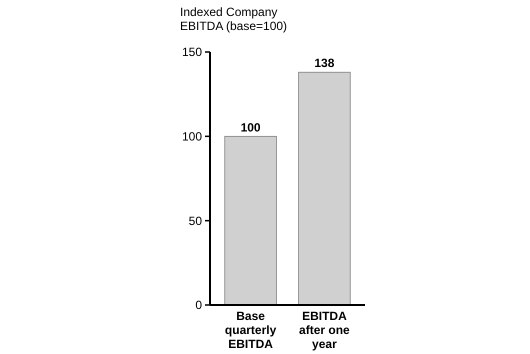 This screenshot has width=530, height=354. Describe the element at coordinates (324, 63) in the screenshot. I see `data-label: 138` at that location.